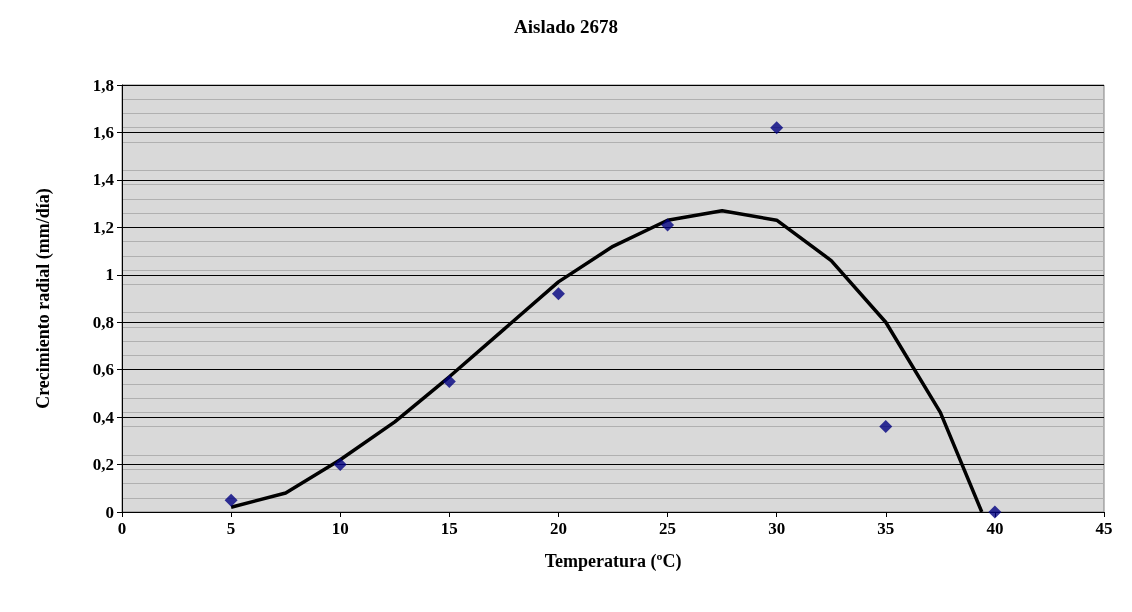  Describe the element at coordinates (231, 528) in the screenshot. I see `x-tick-label: 5` at that location.